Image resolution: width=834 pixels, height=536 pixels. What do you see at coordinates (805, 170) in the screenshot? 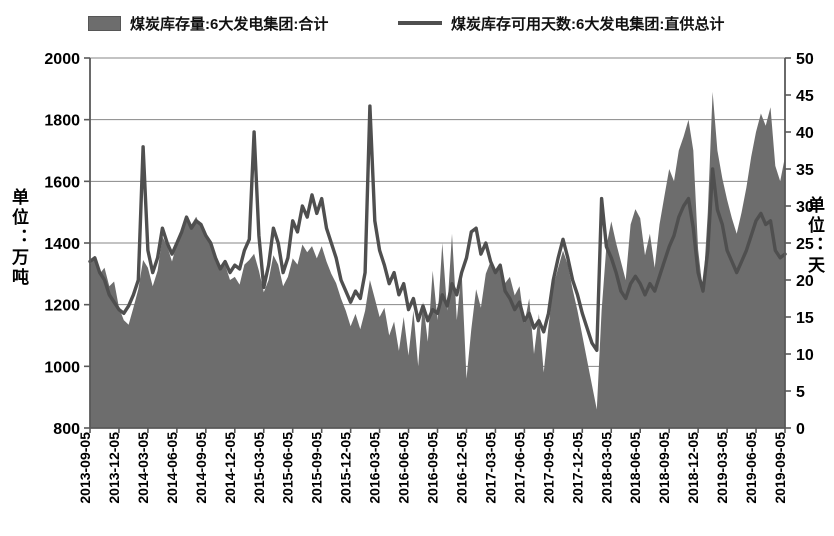
I see `y-axis-label-right: 35` at bounding box center [805, 170].